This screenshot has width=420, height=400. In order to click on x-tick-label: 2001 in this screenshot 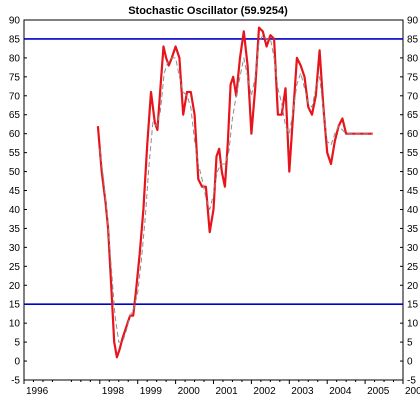, I will do `click(227, 391)`.